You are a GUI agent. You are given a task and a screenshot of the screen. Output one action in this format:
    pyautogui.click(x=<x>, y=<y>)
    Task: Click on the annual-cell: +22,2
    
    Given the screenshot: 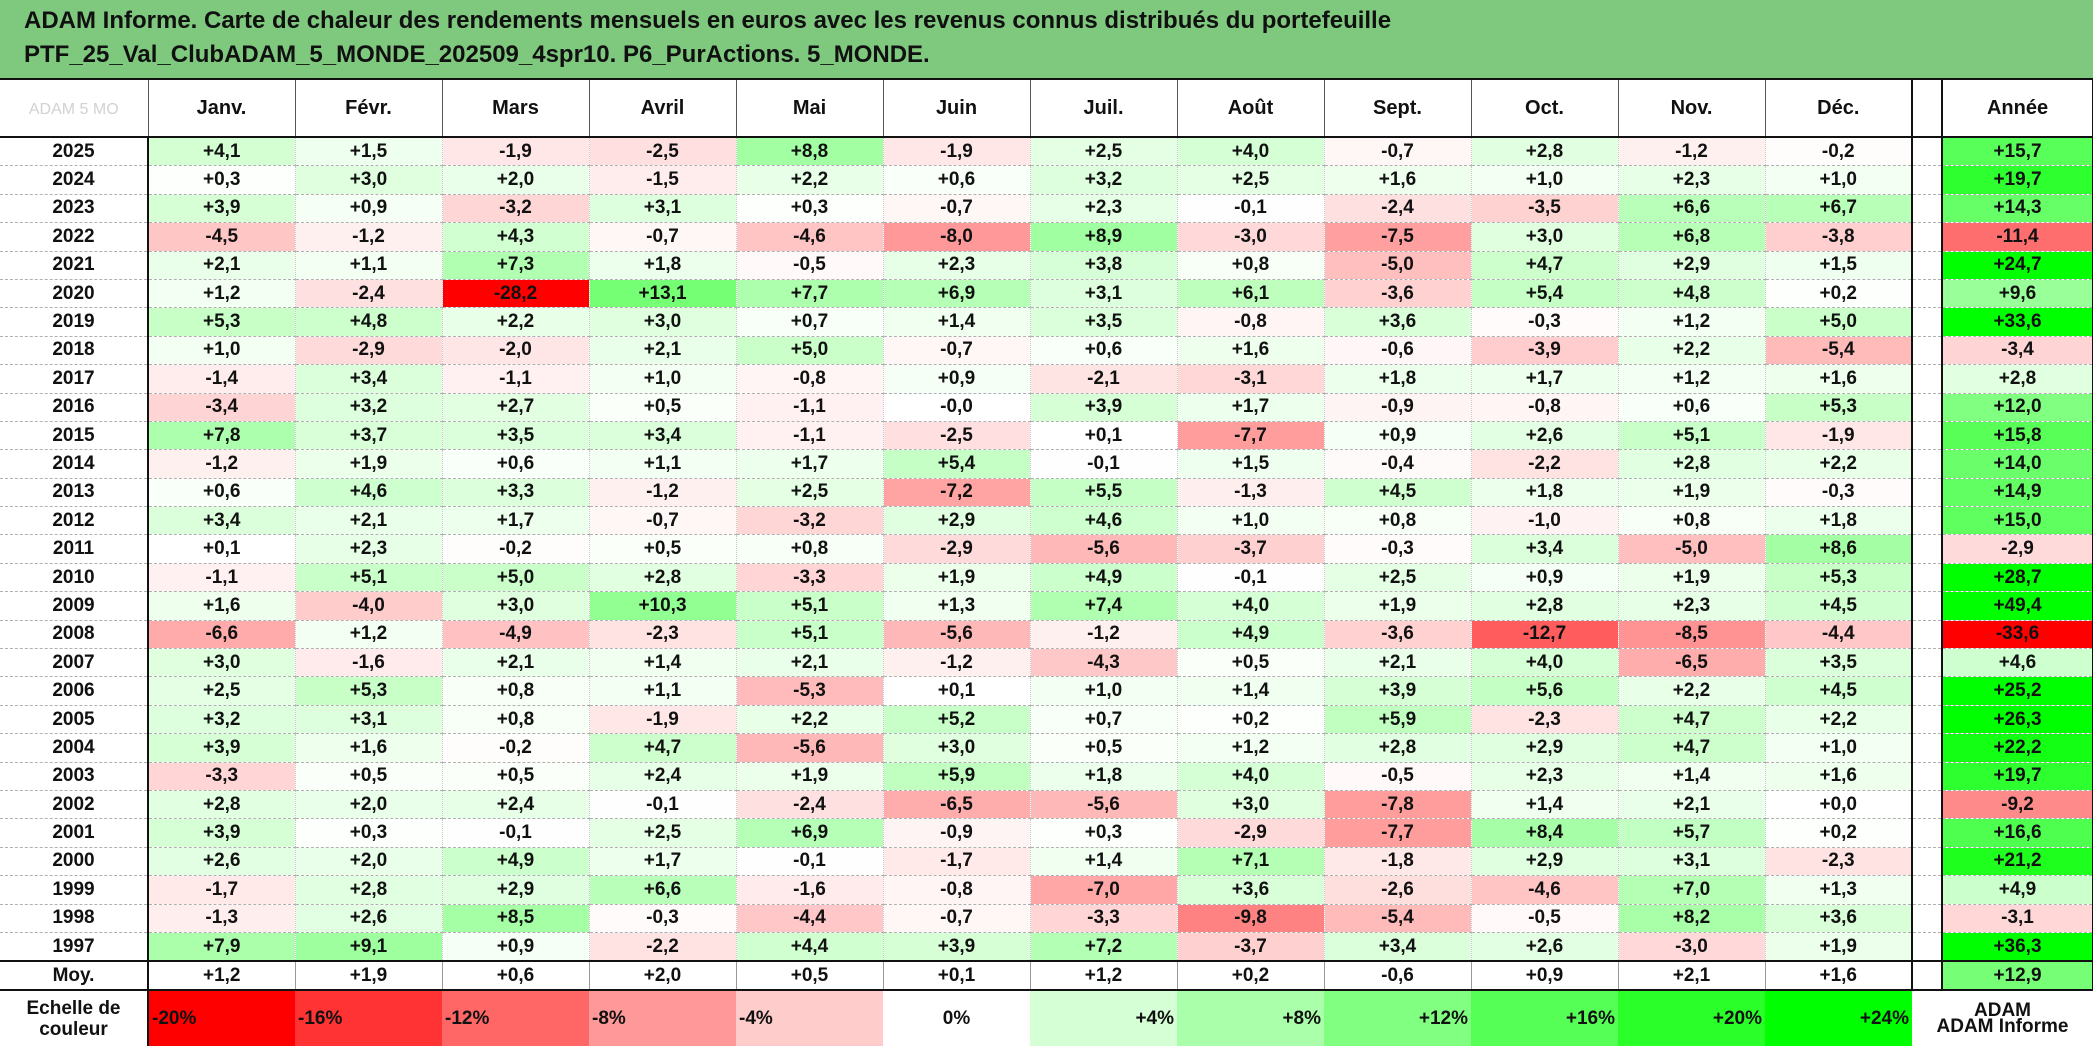 What is the action you would take?
    pyautogui.click(x=2017, y=748)
    